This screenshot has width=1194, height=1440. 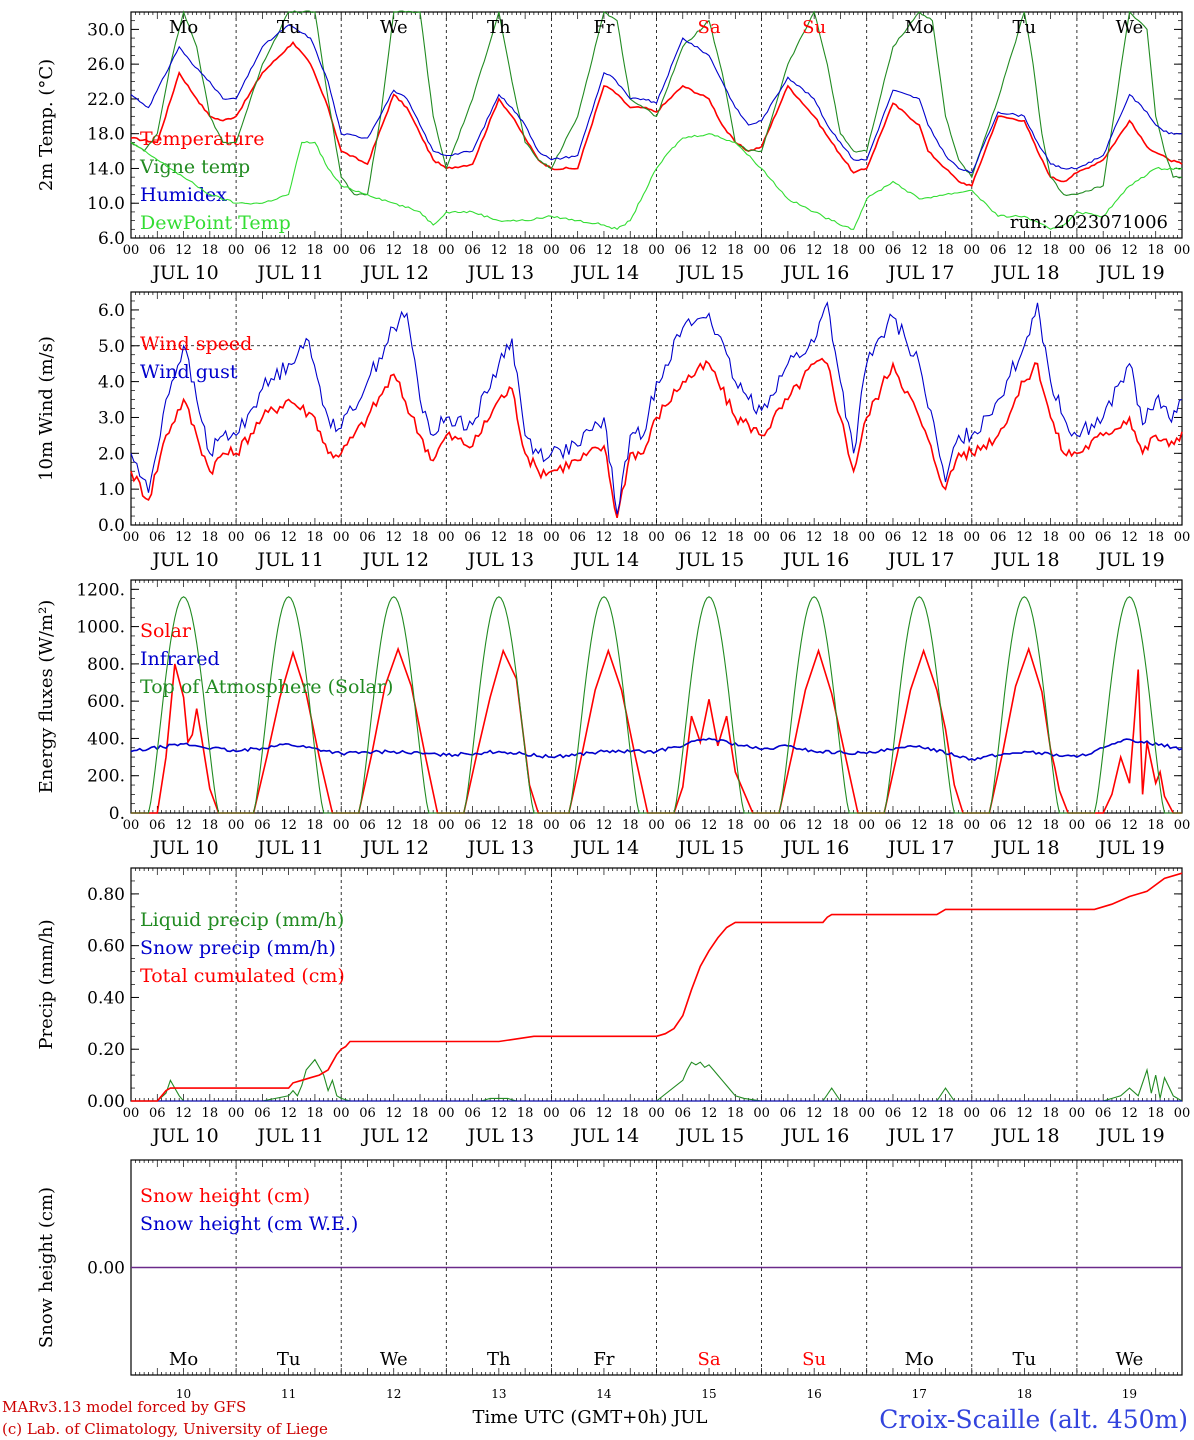 I want to click on date-label: JUL 10, so click(x=184, y=273).